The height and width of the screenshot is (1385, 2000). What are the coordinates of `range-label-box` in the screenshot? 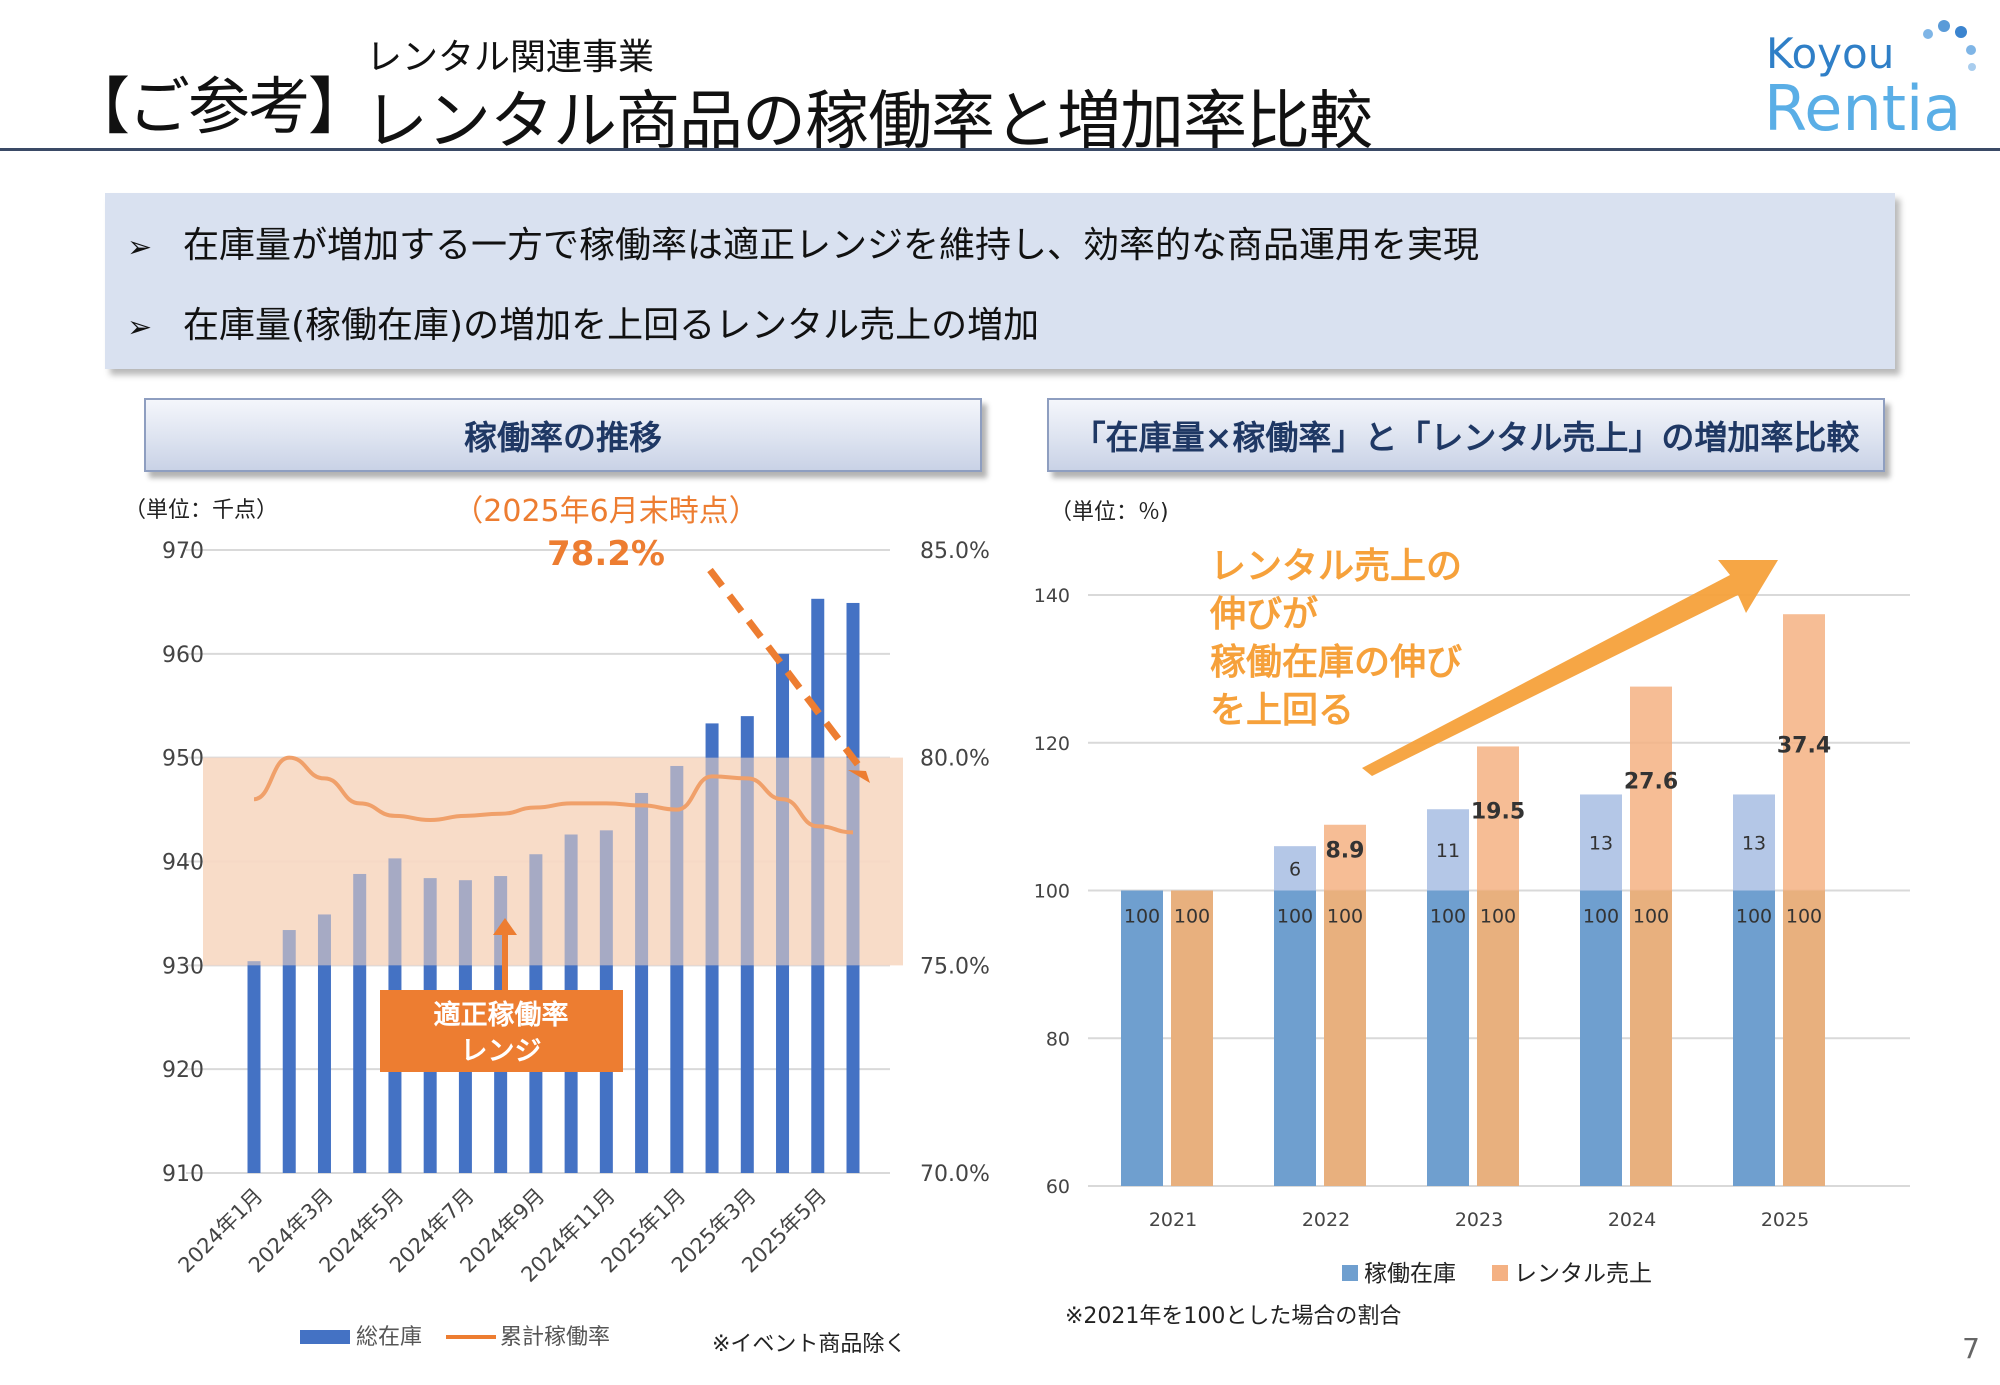 It's located at (501, 1031).